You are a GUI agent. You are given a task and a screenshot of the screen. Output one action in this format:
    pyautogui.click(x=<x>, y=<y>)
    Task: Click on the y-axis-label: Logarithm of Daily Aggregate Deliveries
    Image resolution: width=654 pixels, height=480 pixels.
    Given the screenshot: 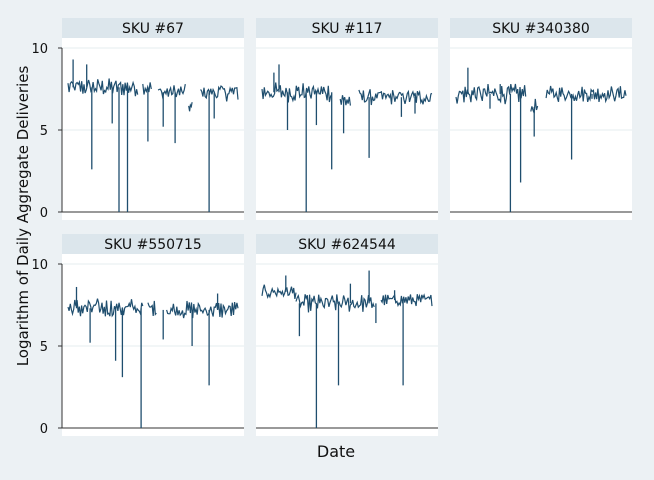 What is the action you would take?
    pyautogui.click(x=23, y=216)
    